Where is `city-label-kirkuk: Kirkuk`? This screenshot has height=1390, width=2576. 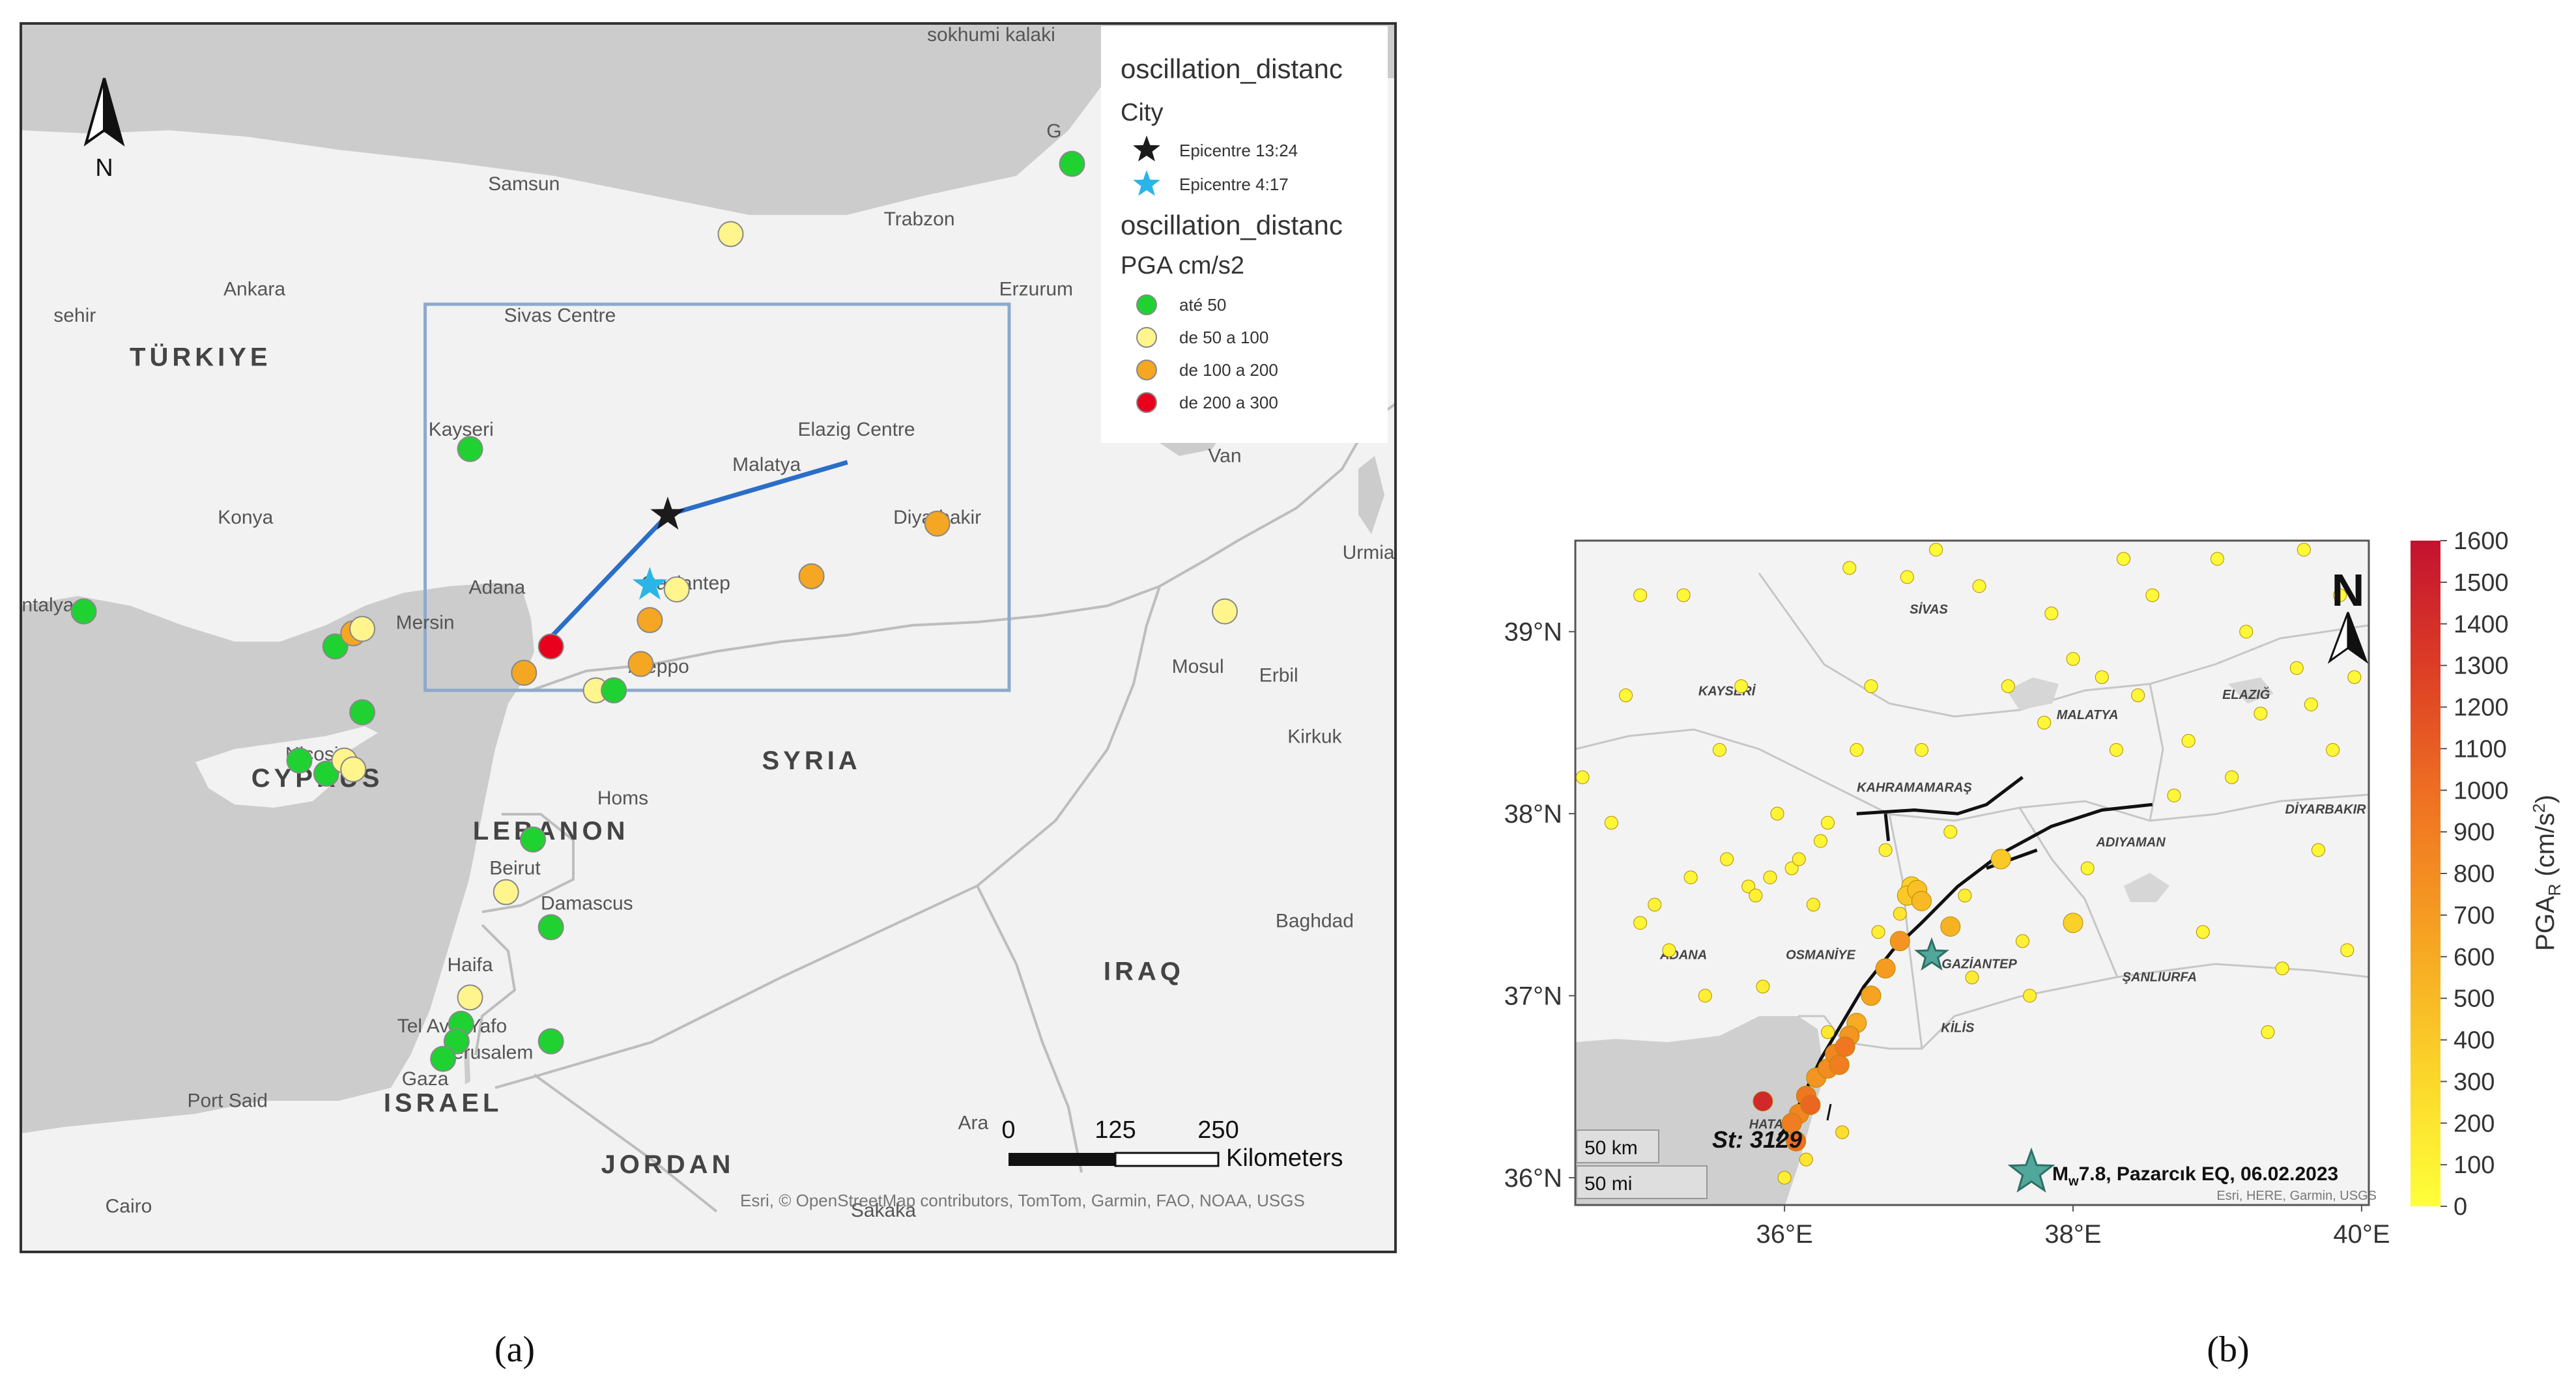 city-label-kirkuk: Kirkuk is located at coordinates (1314, 737).